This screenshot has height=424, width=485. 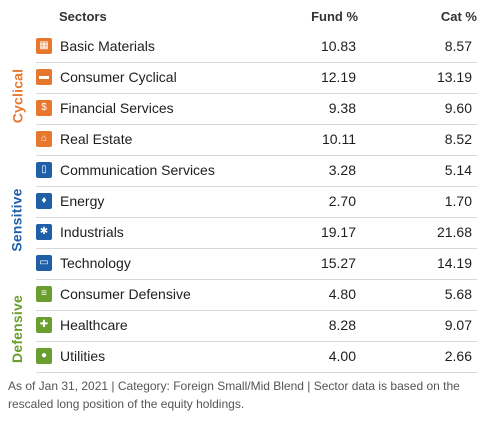 I want to click on category-value: 21.68, so click(x=454, y=232).